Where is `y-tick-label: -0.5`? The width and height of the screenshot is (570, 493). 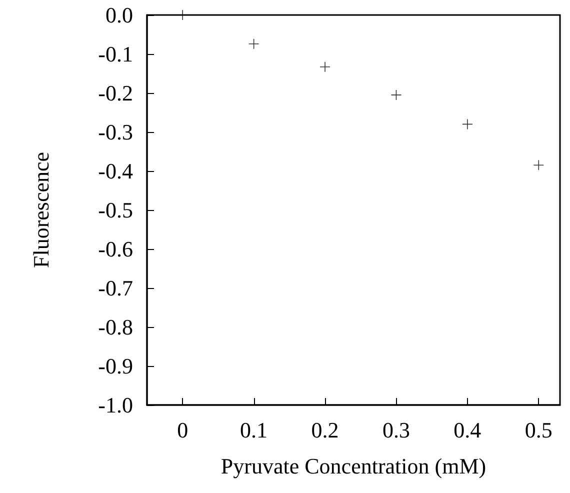
y-tick-label: -0.5 is located at coordinates (115, 210).